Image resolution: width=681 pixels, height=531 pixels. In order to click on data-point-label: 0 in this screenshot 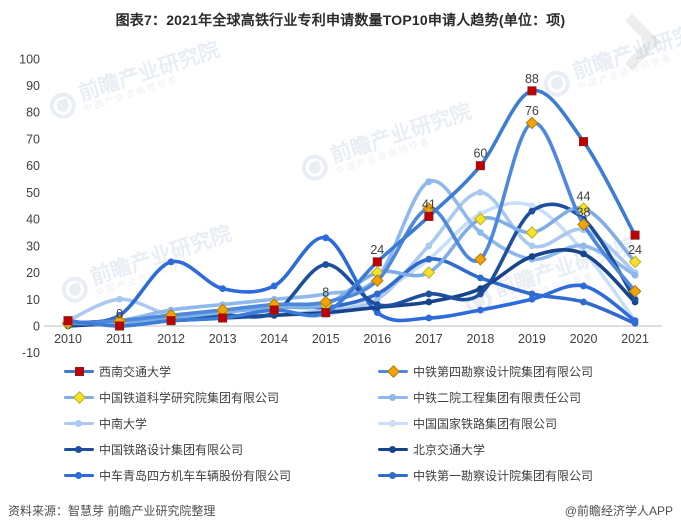, I will do `click(119, 314)`.